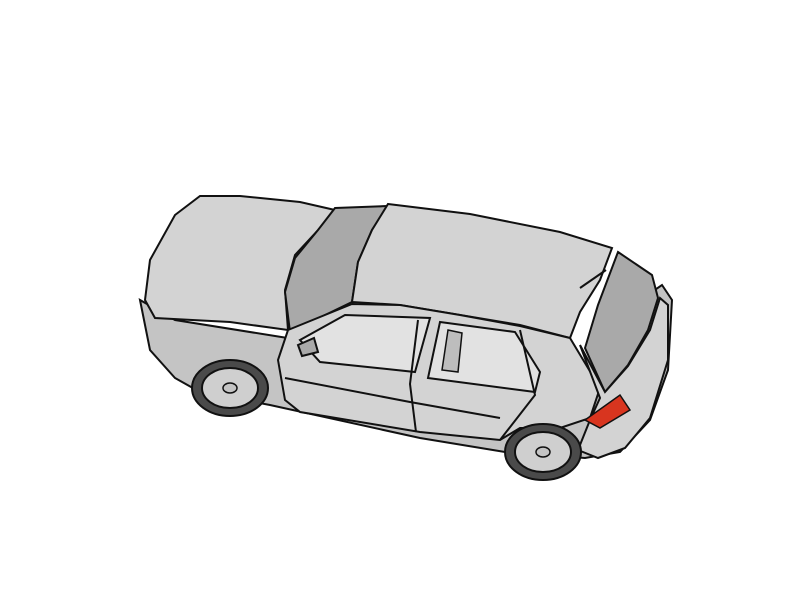 This screenshot has width=800, height=600. What do you see at coordinates (452, 351) in the screenshot?
I see `car-seat` at bounding box center [452, 351].